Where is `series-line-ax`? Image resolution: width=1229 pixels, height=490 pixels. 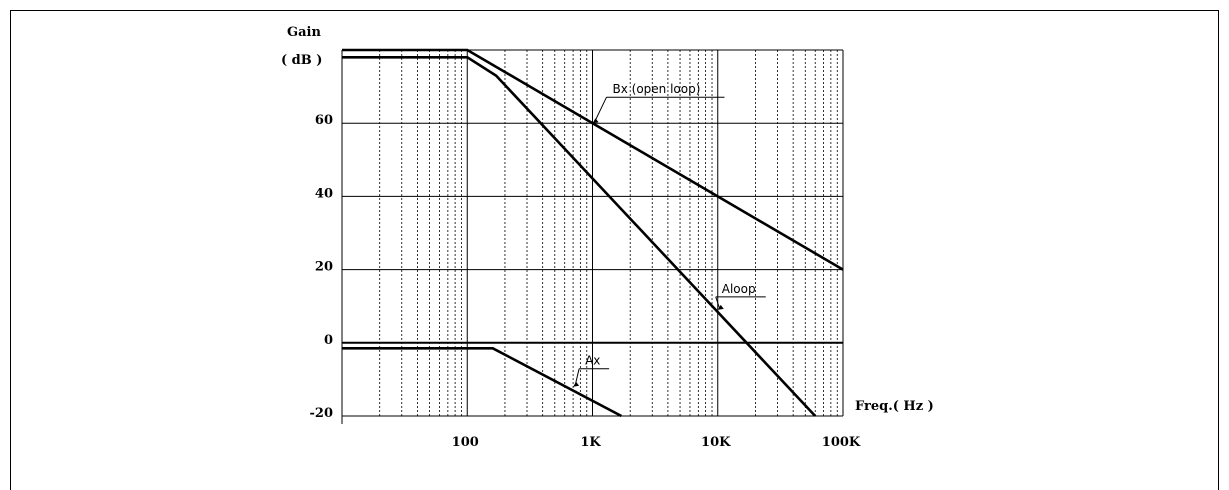
series-line-ax is located at coordinates (482, 382).